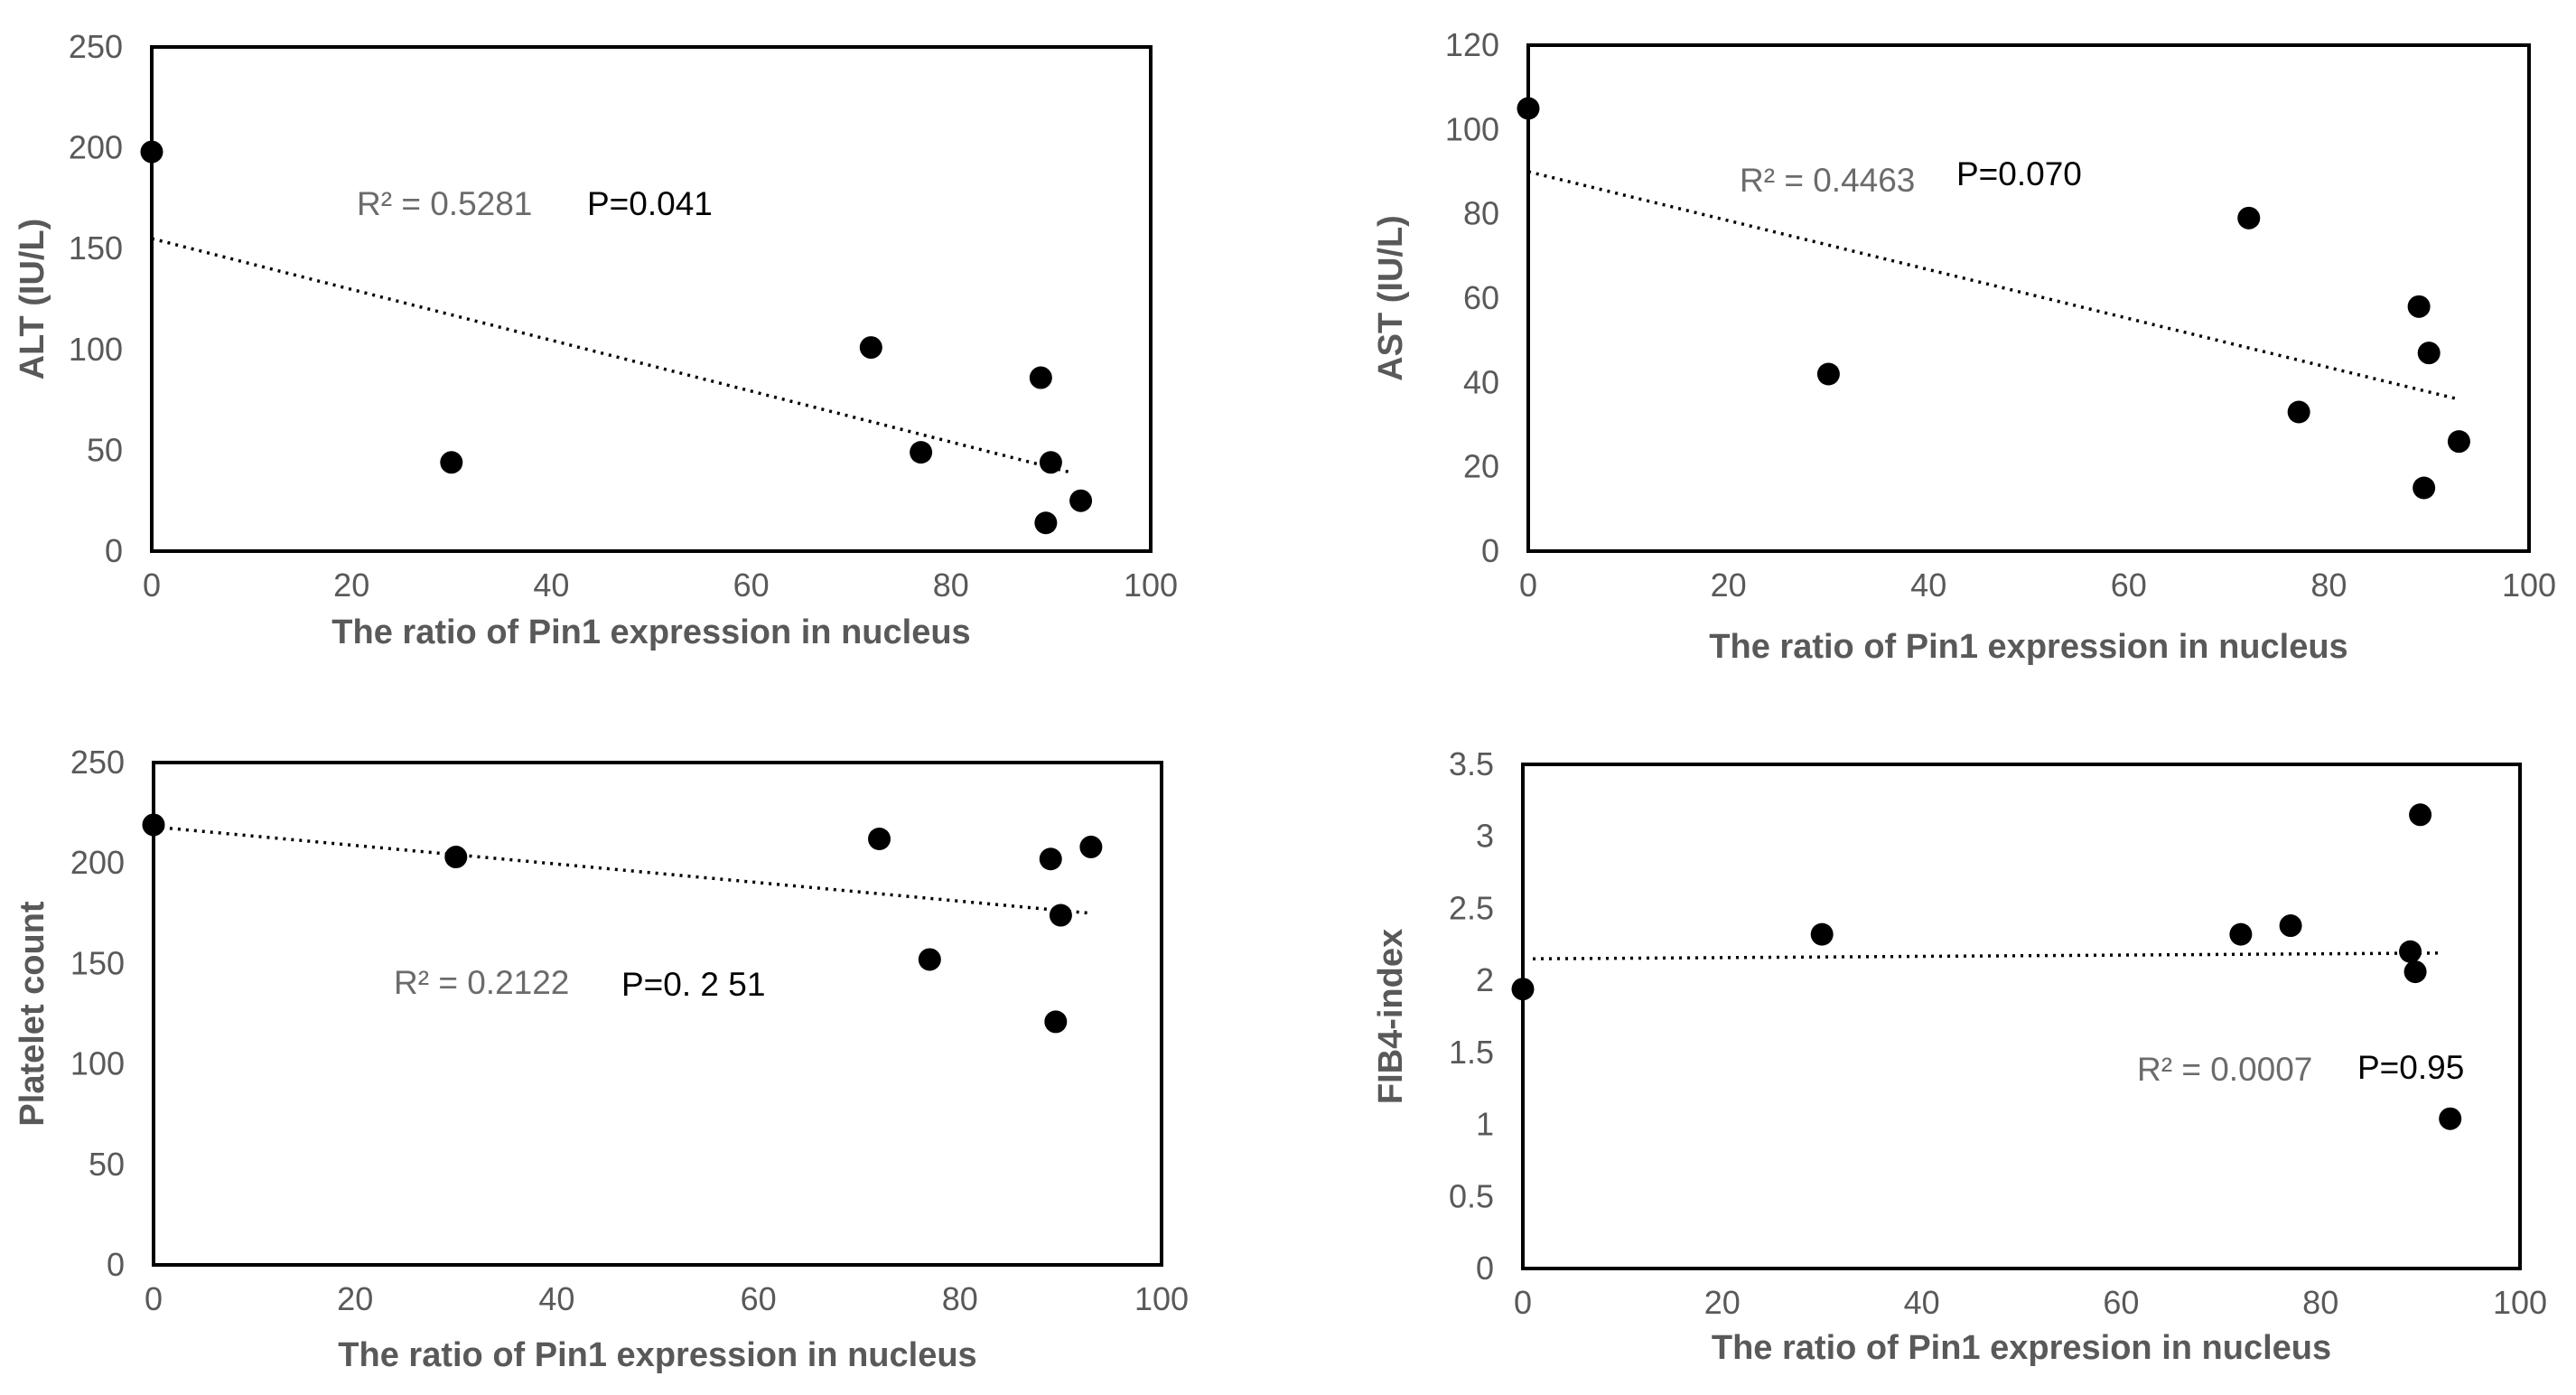  What do you see at coordinates (1471, 907) in the screenshot?
I see `y-tick-label: 2.5` at bounding box center [1471, 907].